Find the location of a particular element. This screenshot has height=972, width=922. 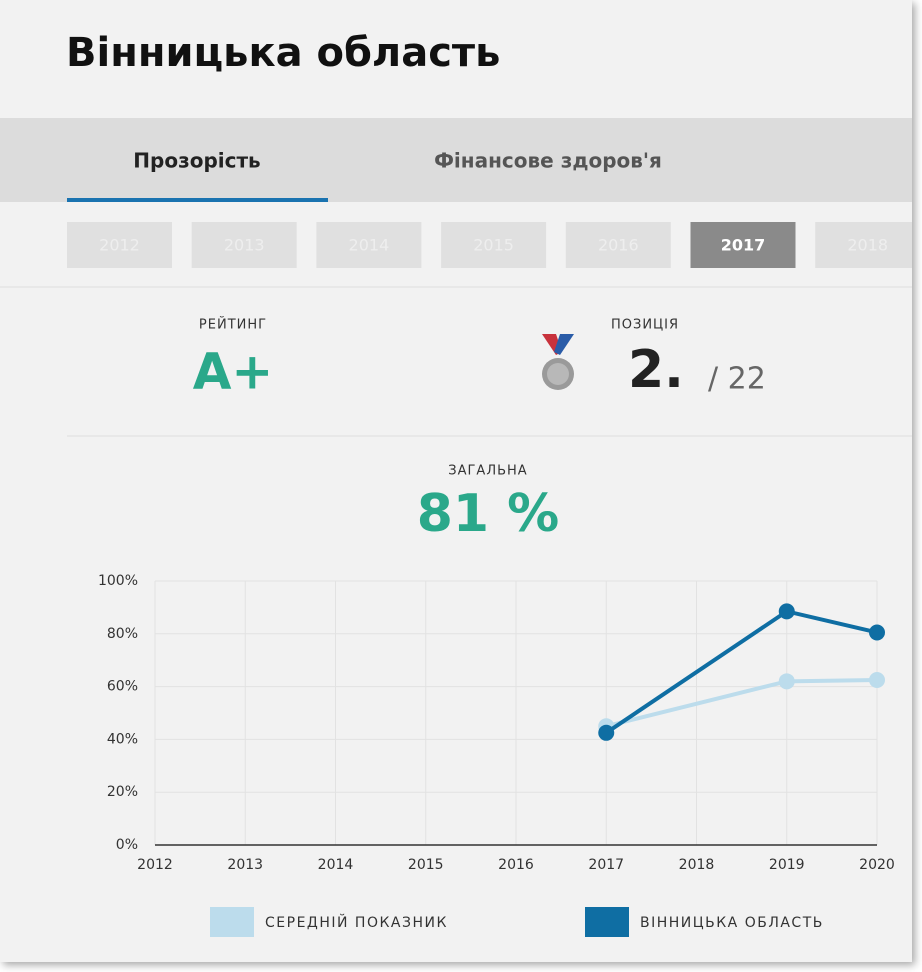

x-tick-label: 2013 is located at coordinates (245, 865).